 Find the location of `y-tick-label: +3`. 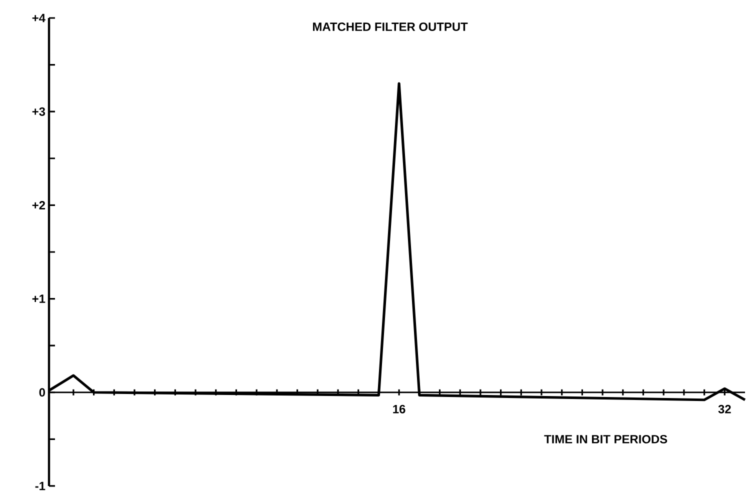

y-tick-label: +3 is located at coordinates (39, 111).